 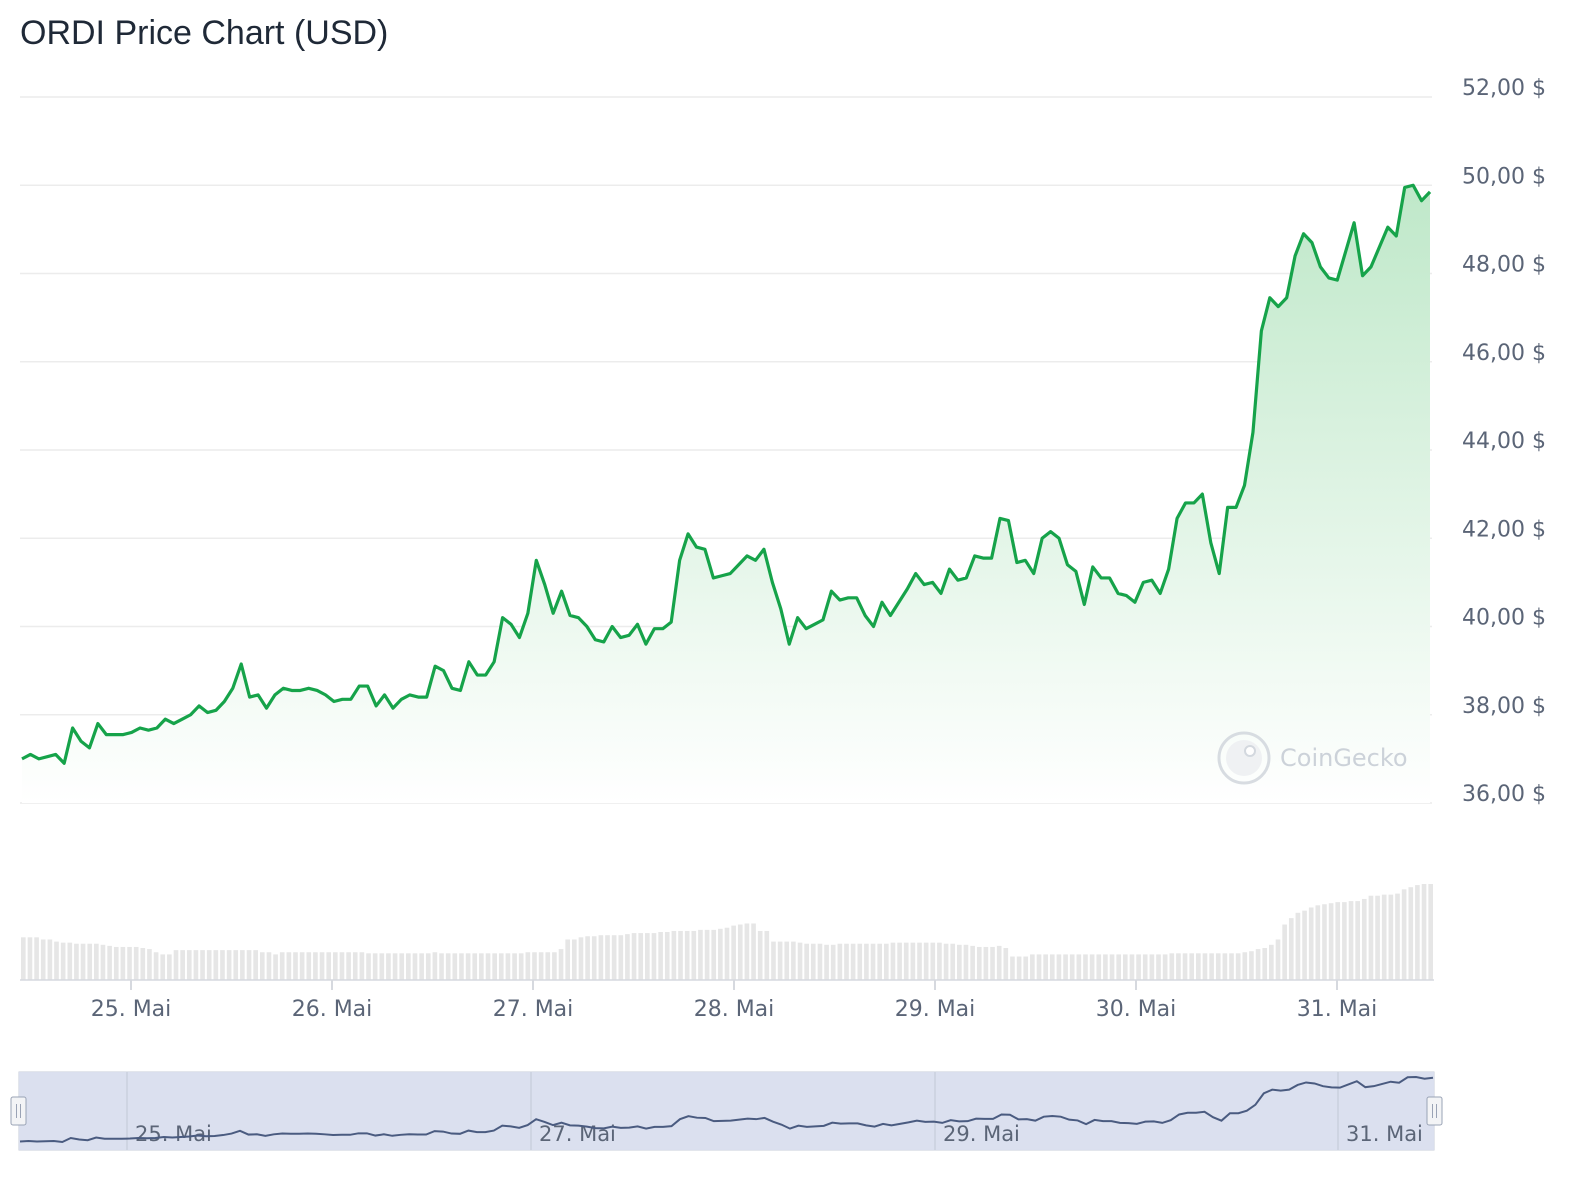 I want to click on y-tick-label: 44,00 $, so click(x=1504, y=441).